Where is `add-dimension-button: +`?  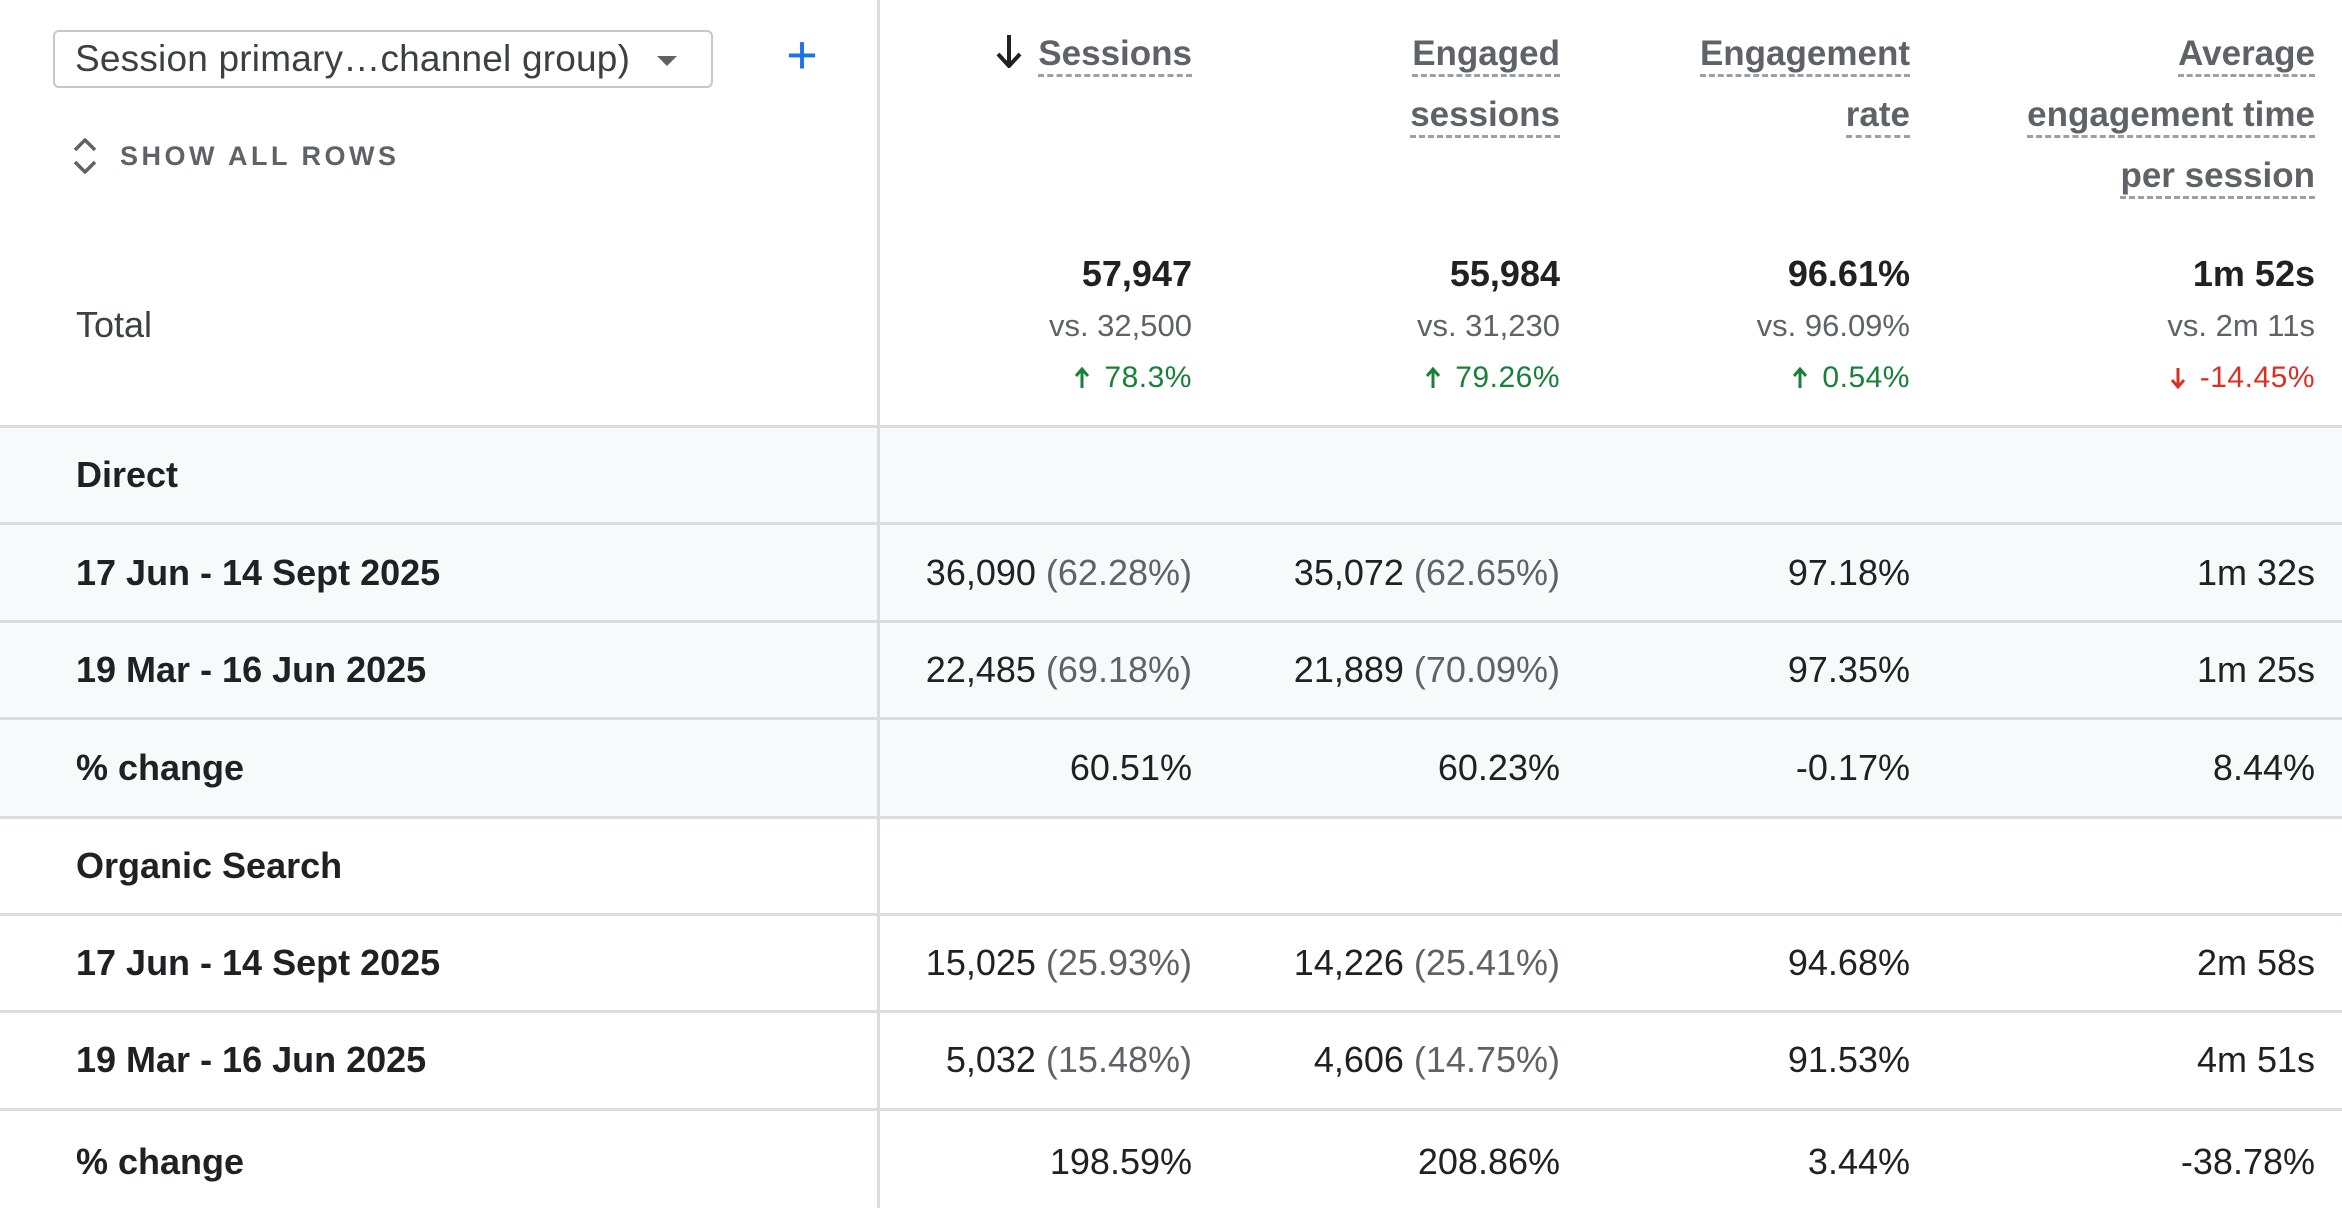
add-dimension-button: + is located at coordinates (802, 55).